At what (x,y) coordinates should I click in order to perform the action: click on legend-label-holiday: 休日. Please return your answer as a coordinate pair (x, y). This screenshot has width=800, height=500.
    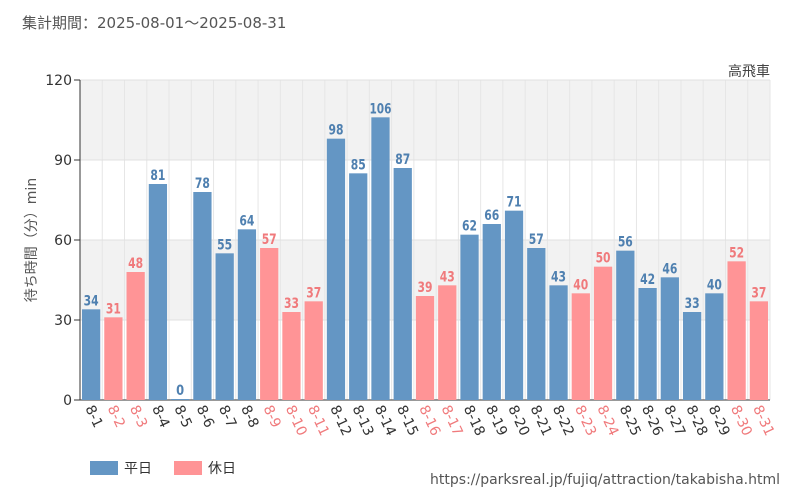
    Looking at the image, I should click on (222, 469).